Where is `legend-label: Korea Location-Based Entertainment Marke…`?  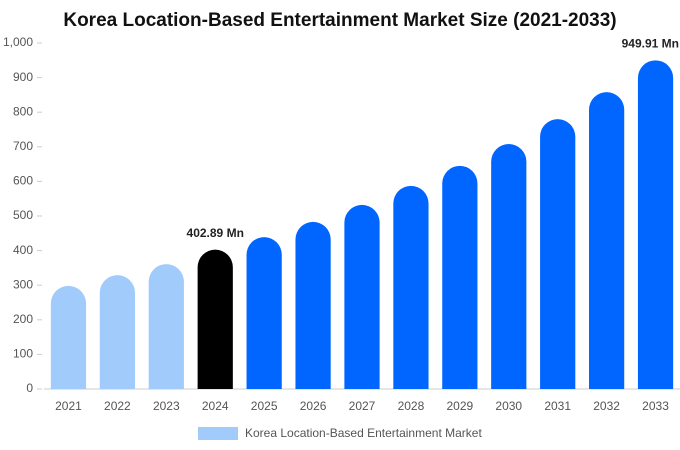
legend-label: Korea Location-Based Entertainment Marke… is located at coordinates (363, 433).